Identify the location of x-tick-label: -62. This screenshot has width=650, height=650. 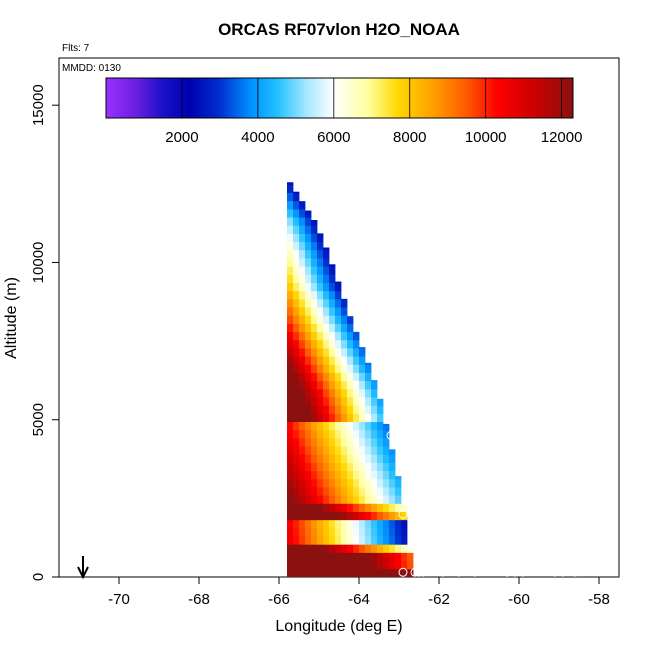
(439, 599).